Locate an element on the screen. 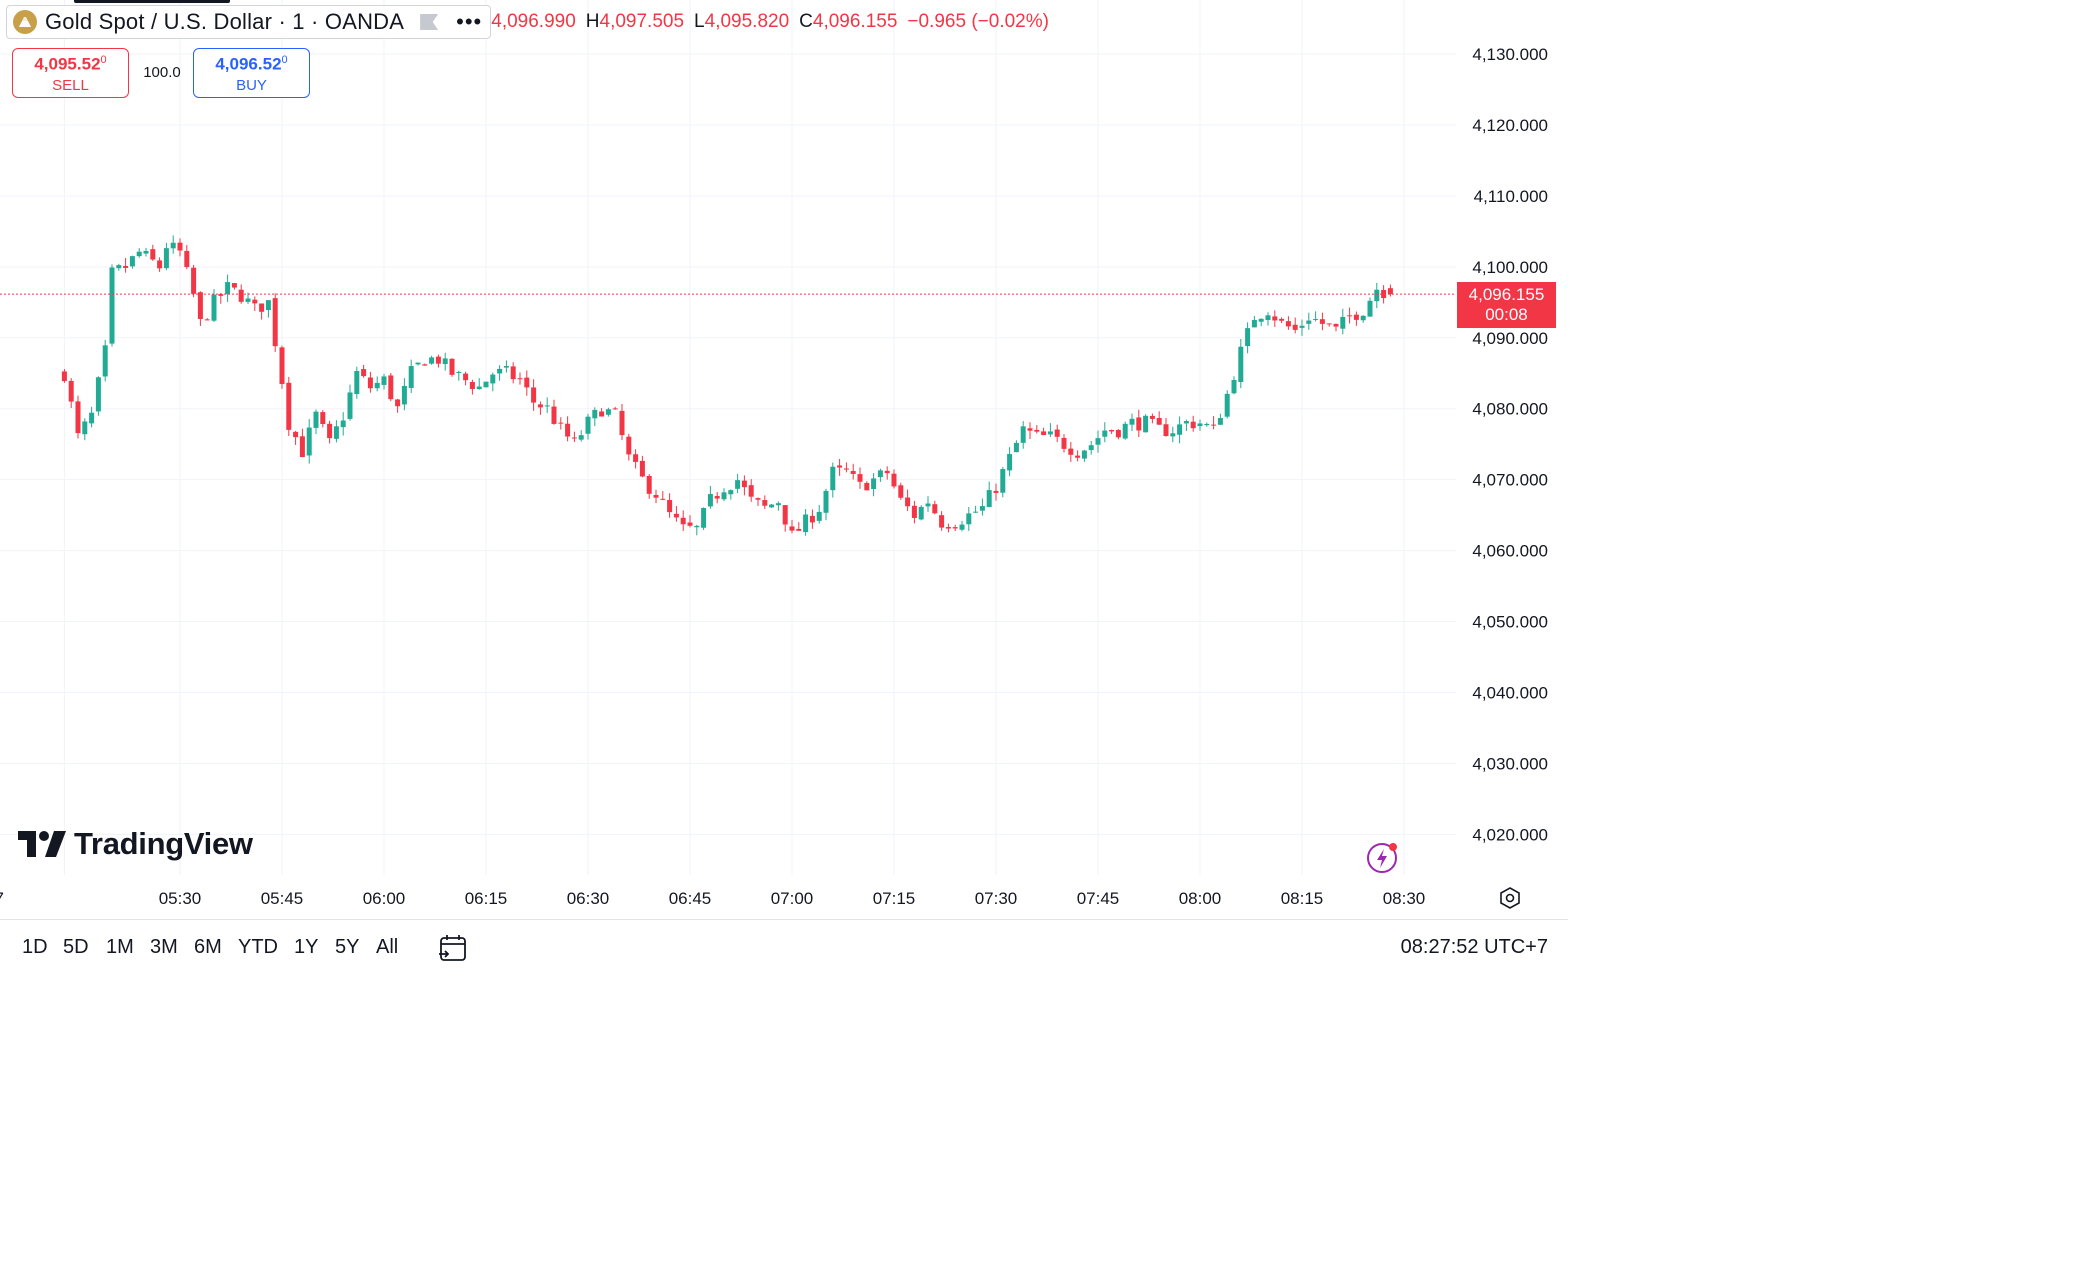 The height and width of the screenshot is (1281, 2074). symbol-search-box: Gold Spot / U.S. Dollar · 1 · OANDA ••• is located at coordinates (249, 22).